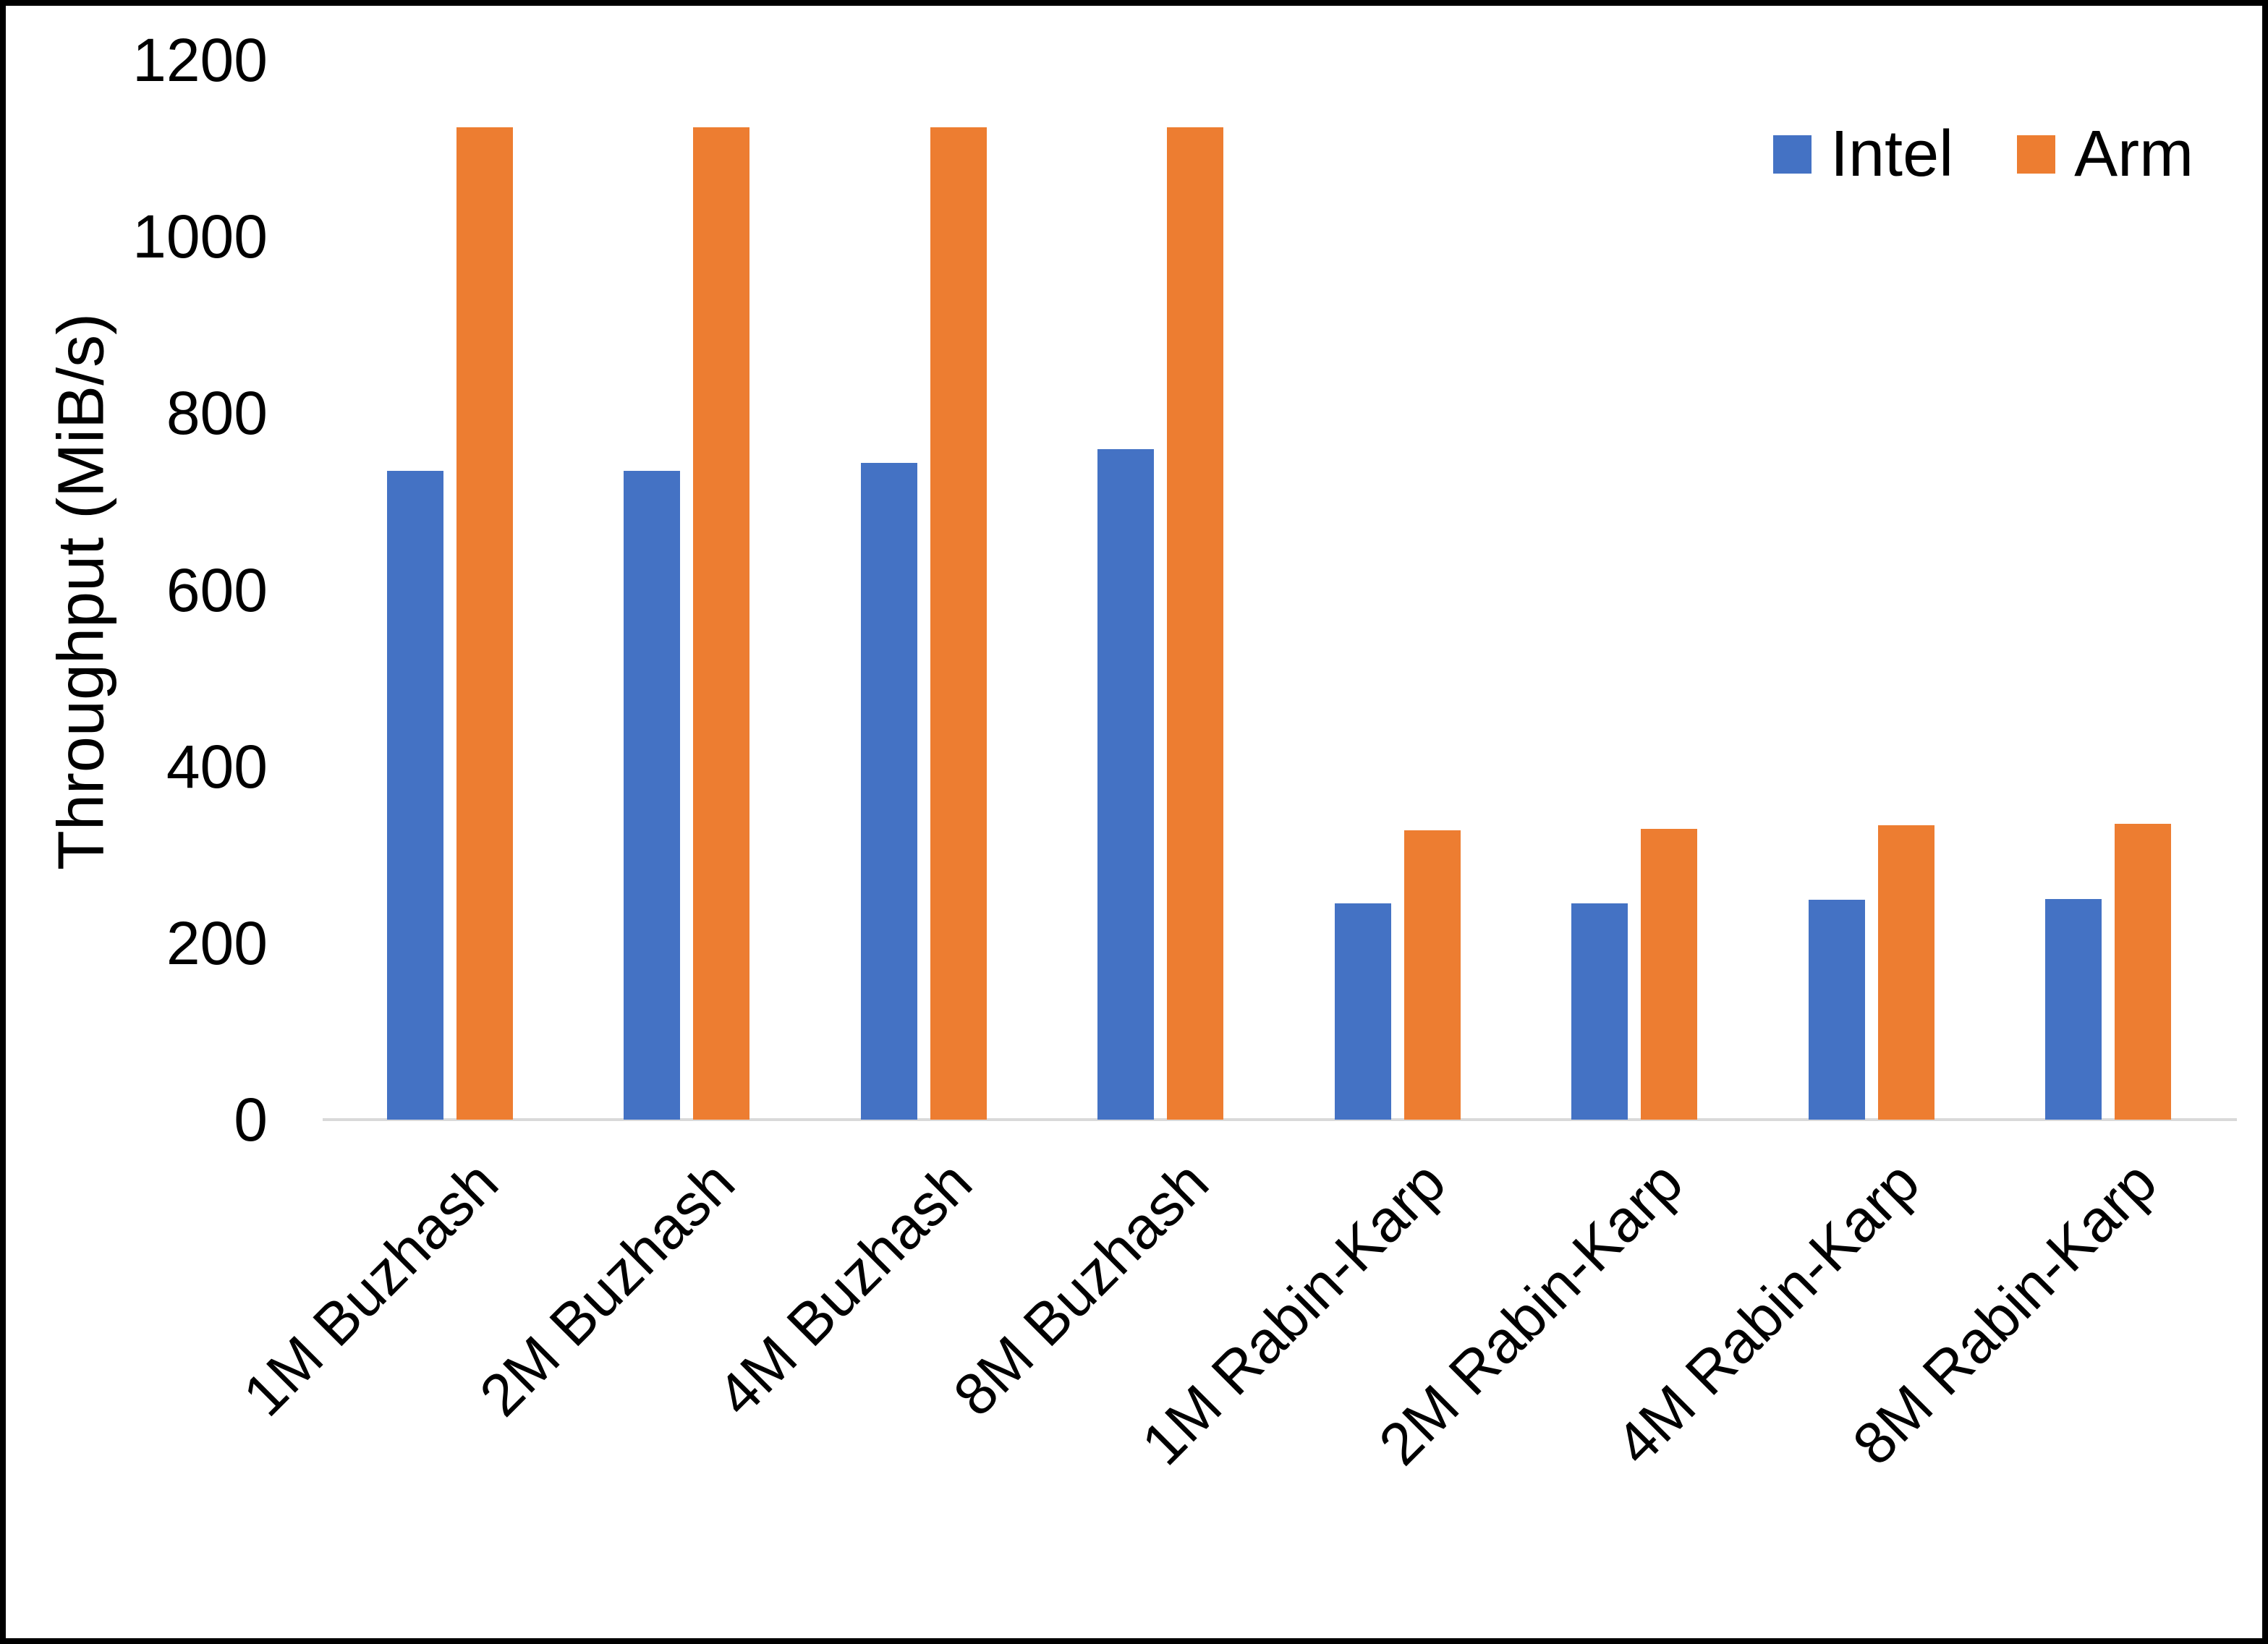 The height and width of the screenshot is (1644, 2268). What do you see at coordinates (2134, 154) in the screenshot?
I see `arm-legend-label: Arm` at bounding box center [2134, 154].